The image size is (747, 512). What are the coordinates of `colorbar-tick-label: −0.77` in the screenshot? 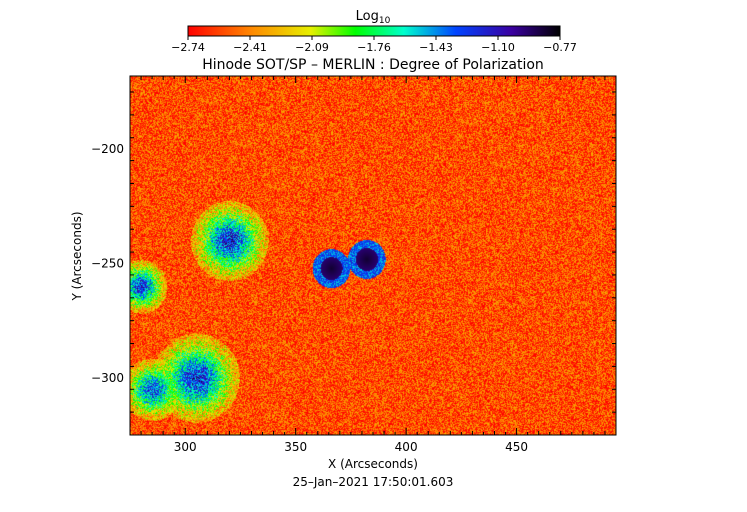 It's located at (560, 47).